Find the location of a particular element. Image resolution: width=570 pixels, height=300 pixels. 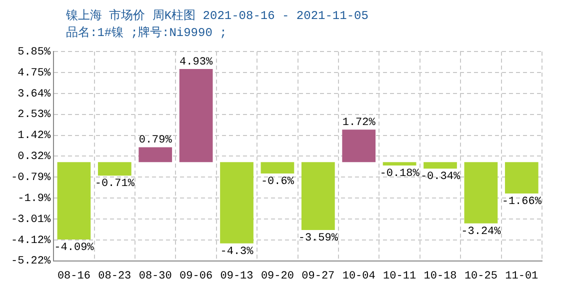

y-tick-label: -4.12% is located at coordinates (30, 240).